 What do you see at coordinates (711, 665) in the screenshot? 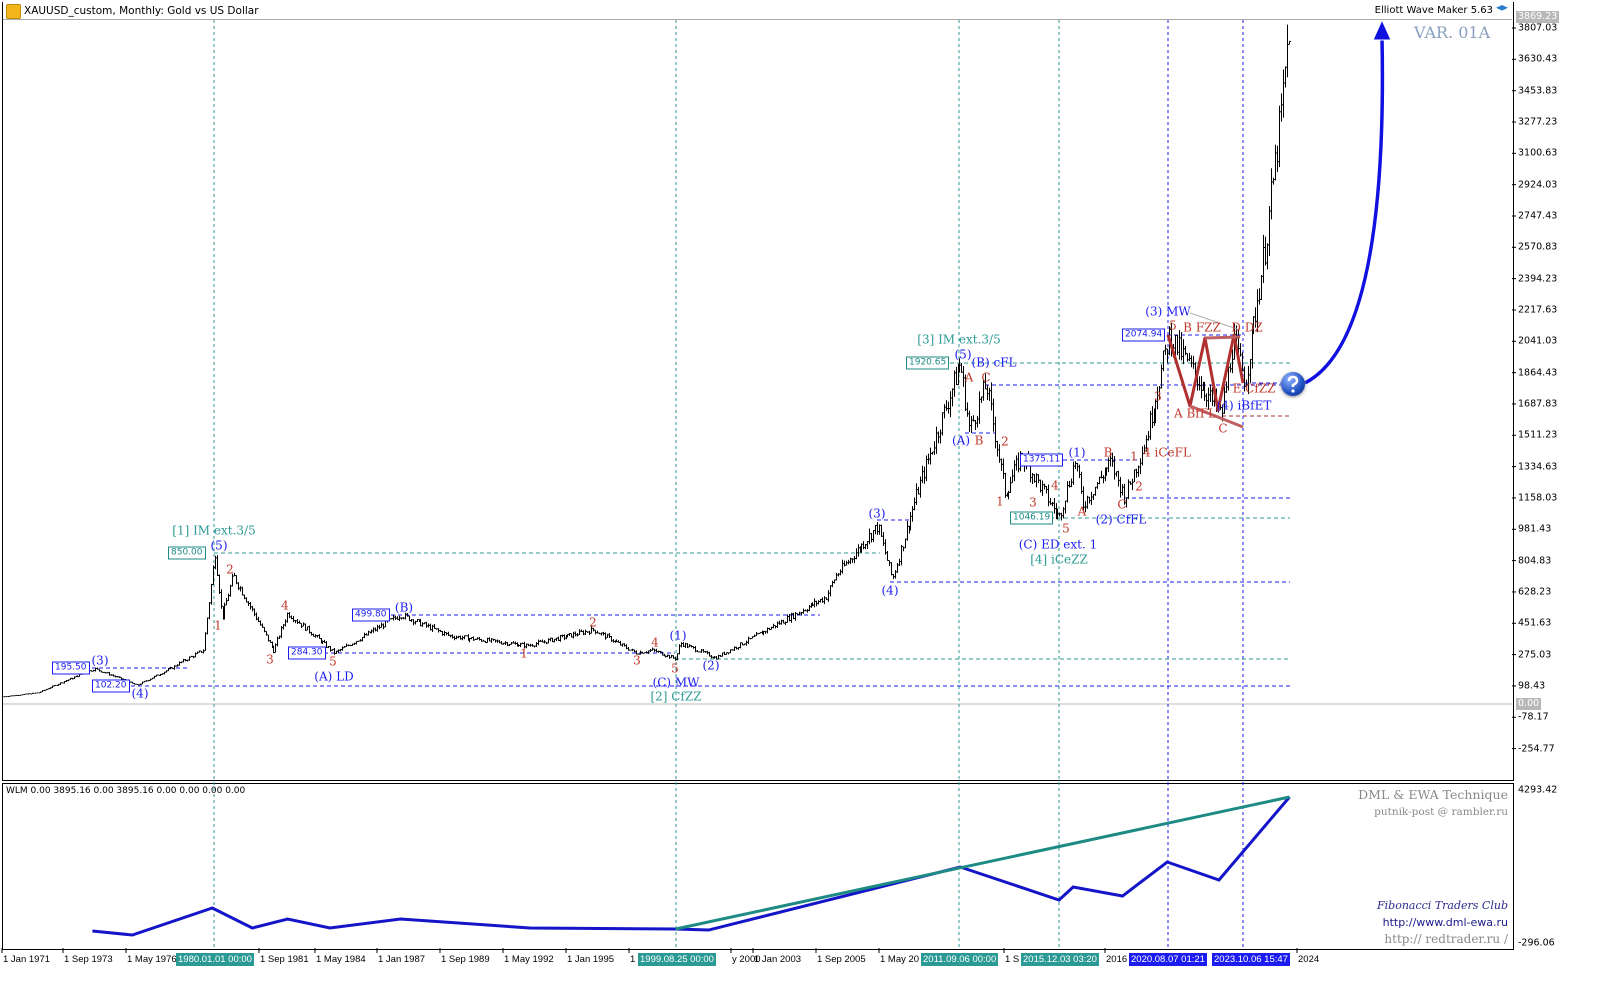
I see `wave-label: (2)` at bounding box center [711, 665].